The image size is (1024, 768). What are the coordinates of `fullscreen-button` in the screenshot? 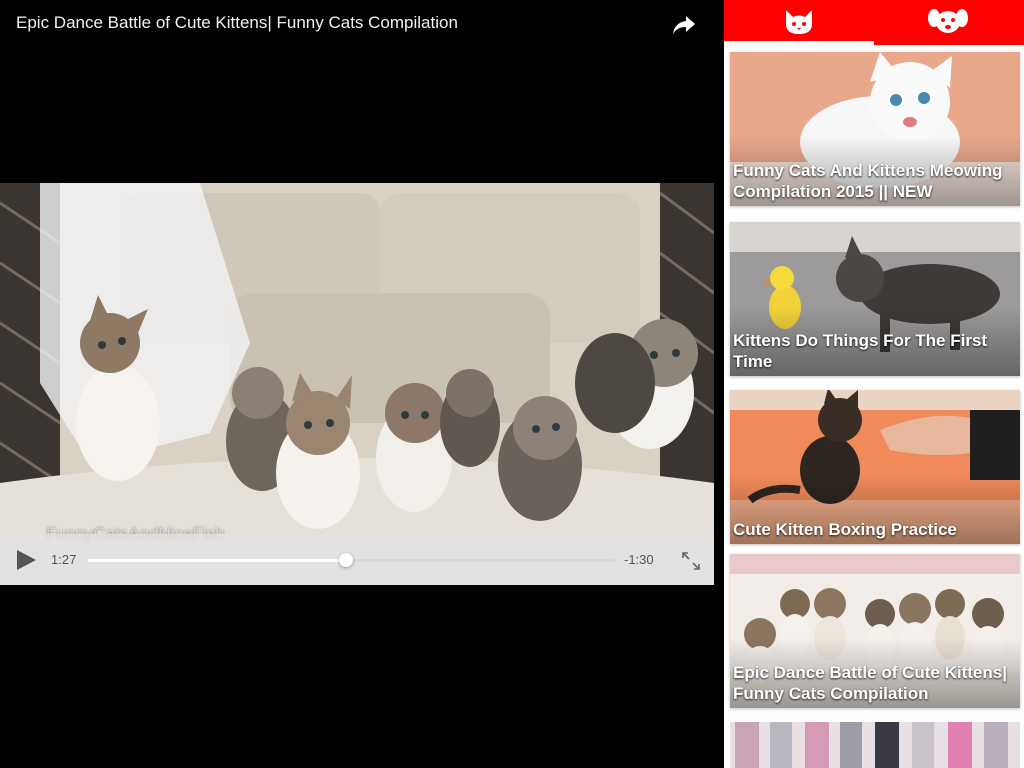 It's located at (691, 561).